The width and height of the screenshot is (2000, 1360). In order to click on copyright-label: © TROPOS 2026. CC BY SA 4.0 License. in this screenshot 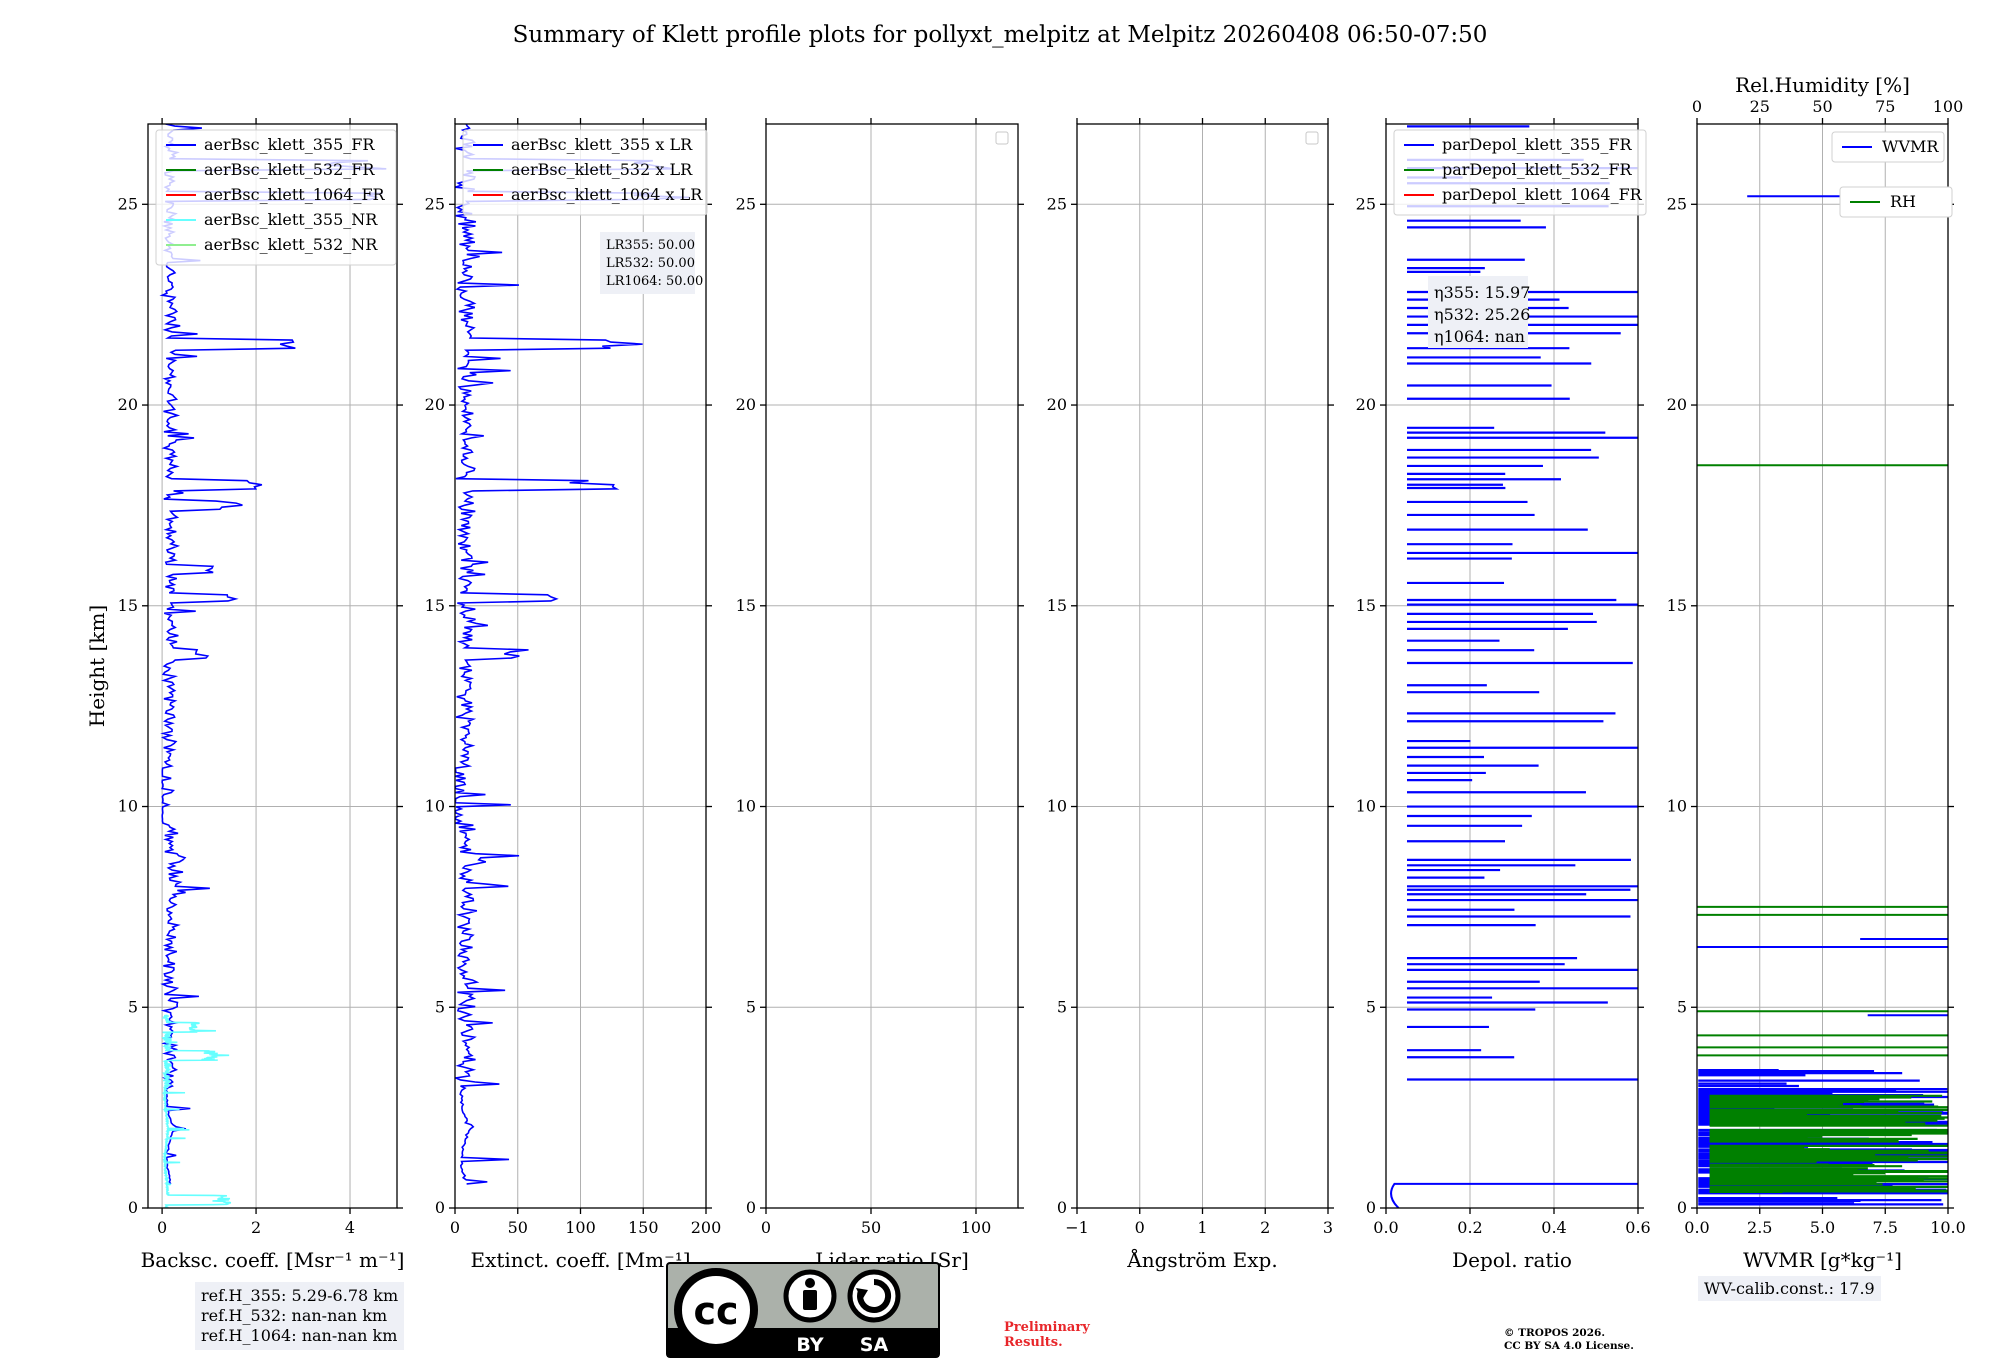, I will do `click(1569, 1340)`.